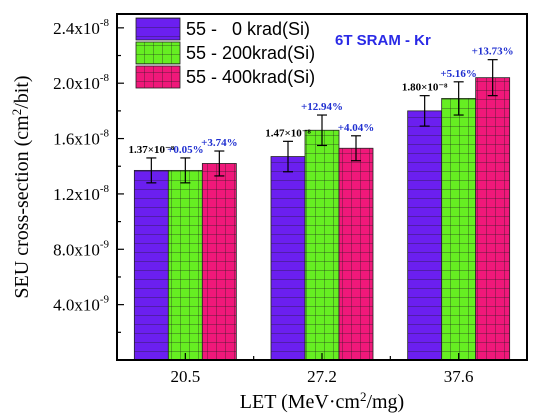 The height and width of the screenshot is (418, 550). I want to click on annotation-4: +12.94%, so click(322, 107).